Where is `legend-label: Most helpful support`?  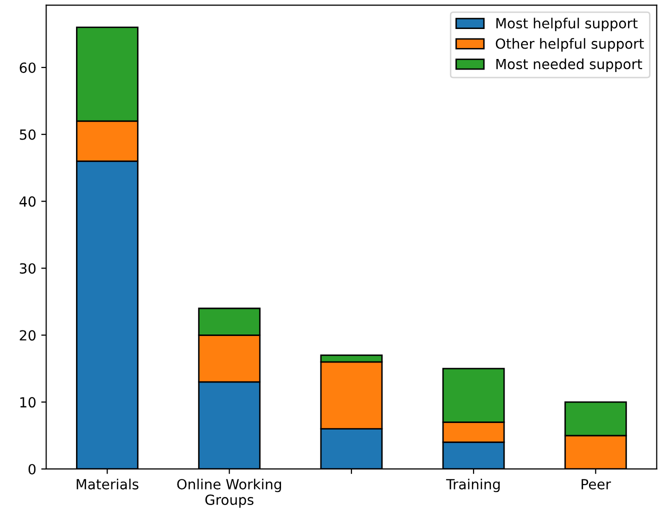 legend-label: Most helpful support is located at coordinates (567, 25).